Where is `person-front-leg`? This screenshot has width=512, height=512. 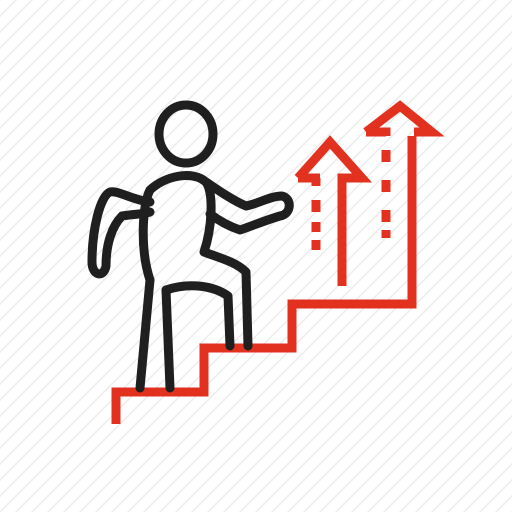 person-front-leg is located at coordinates (168, 339).